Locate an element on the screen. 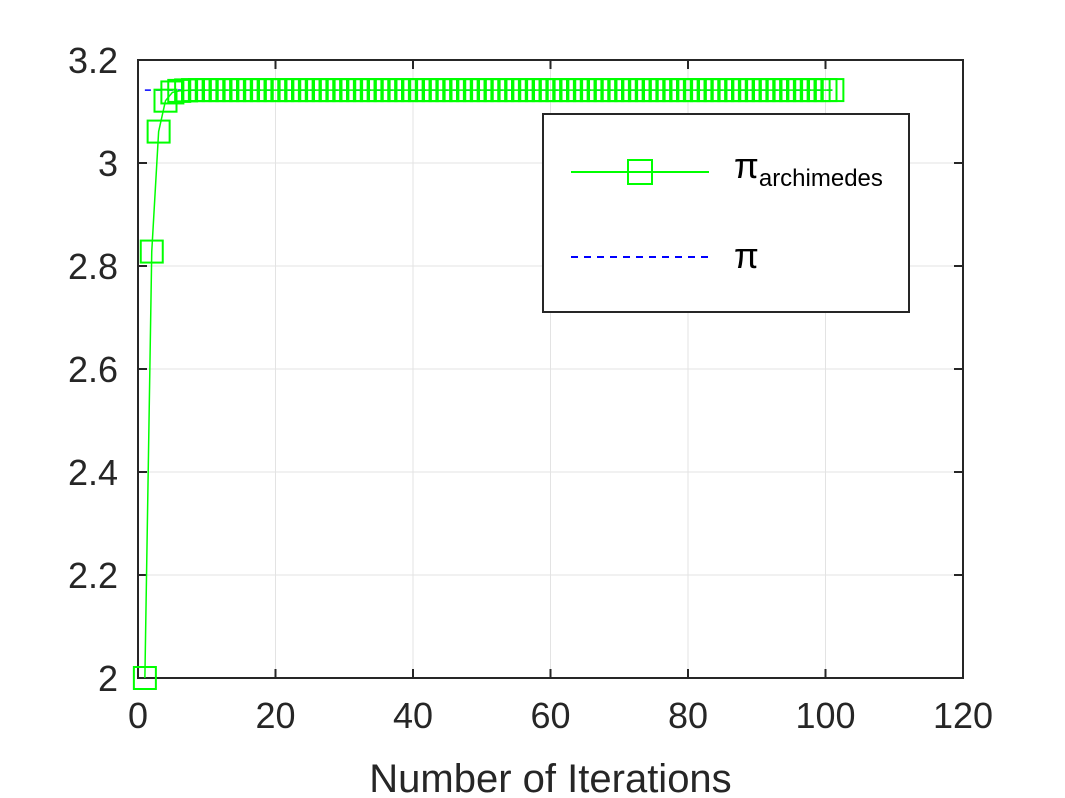 Image resolution: width=1065 pixels, height=798 pixels. legend-marker-archimedes is located at coordinates (640, 172).